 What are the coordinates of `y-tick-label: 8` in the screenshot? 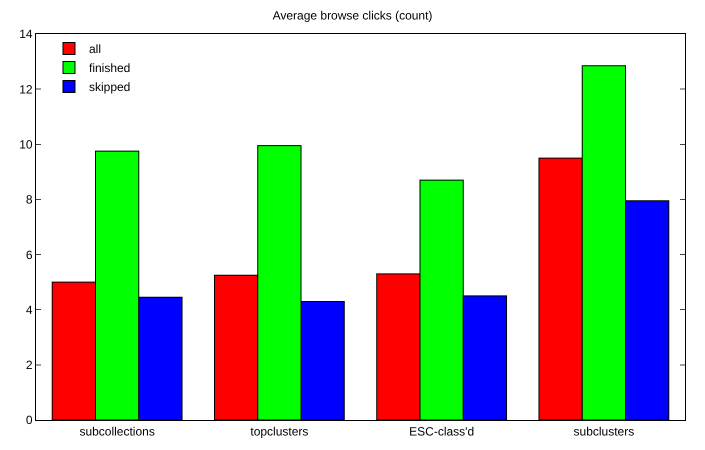 It's located at (29, 199).